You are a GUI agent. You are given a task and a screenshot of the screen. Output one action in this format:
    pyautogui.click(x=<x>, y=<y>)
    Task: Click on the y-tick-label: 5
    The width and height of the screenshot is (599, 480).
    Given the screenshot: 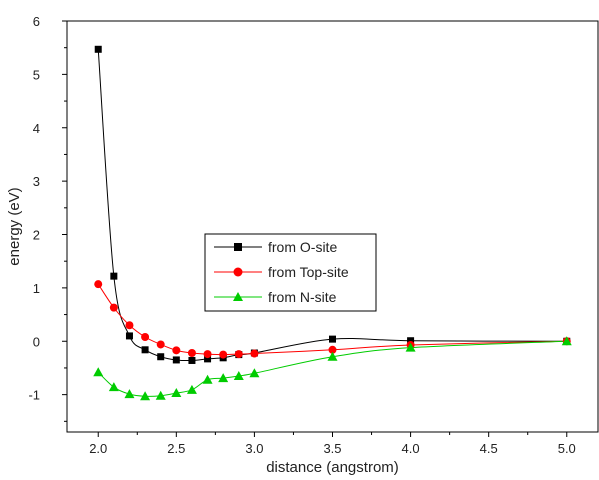 What is the action you would take?
    pyautogui.click(x=36, y=74)
    